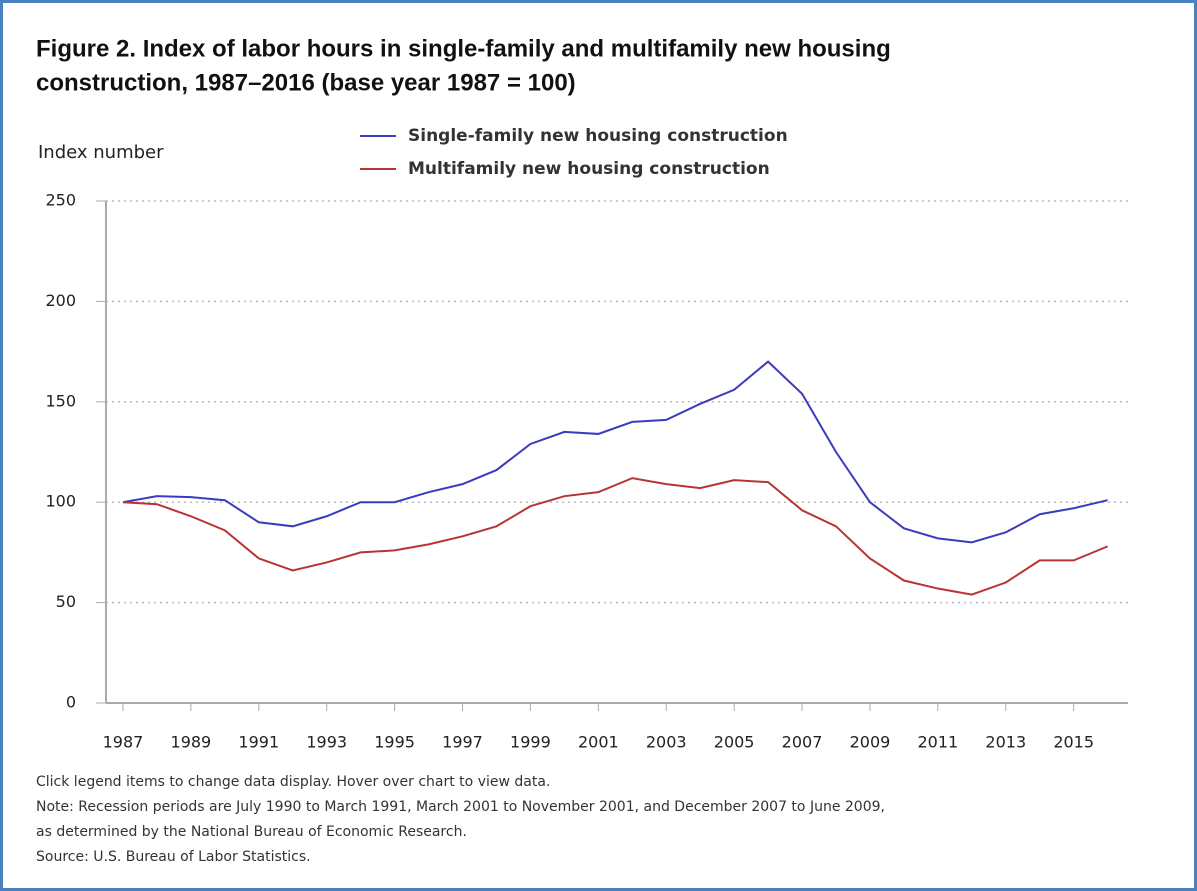 The width and height of the screenshot is (1197, 891). I want to click on y-tick-label: 150, so click(60, 400).